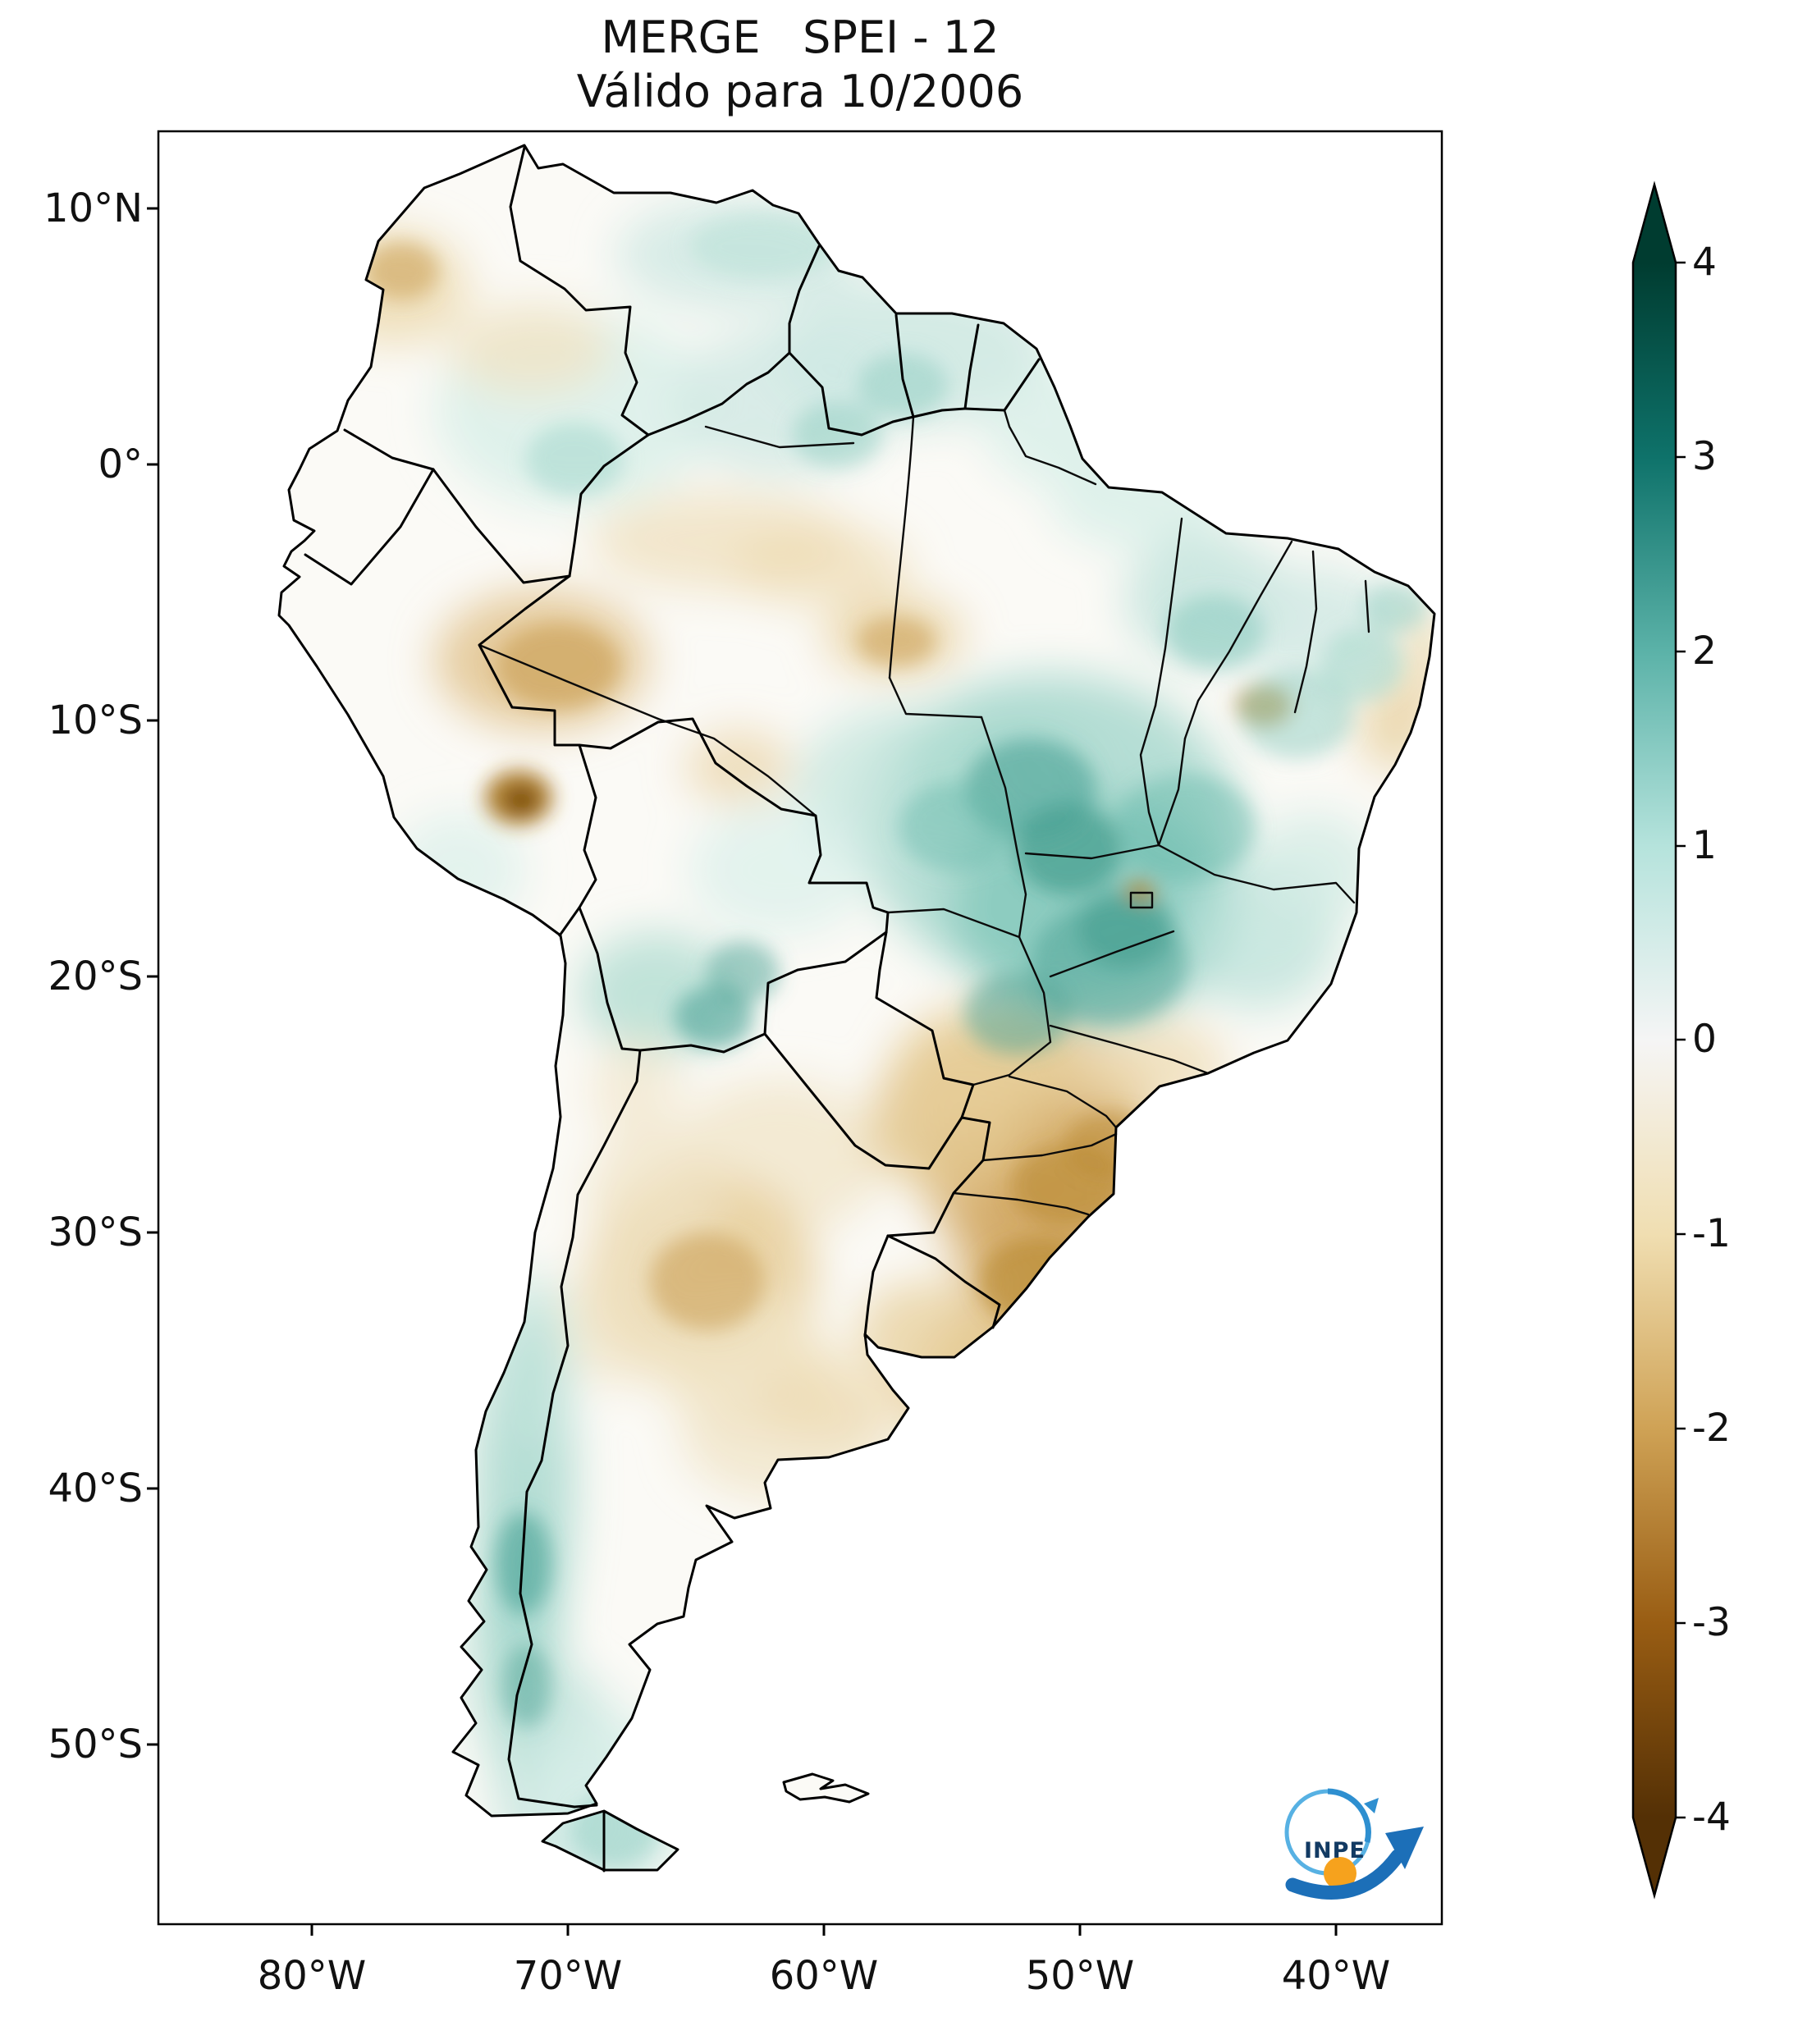  I want to click on colorbar-tick-m4: -4, so click(1711, 1817).